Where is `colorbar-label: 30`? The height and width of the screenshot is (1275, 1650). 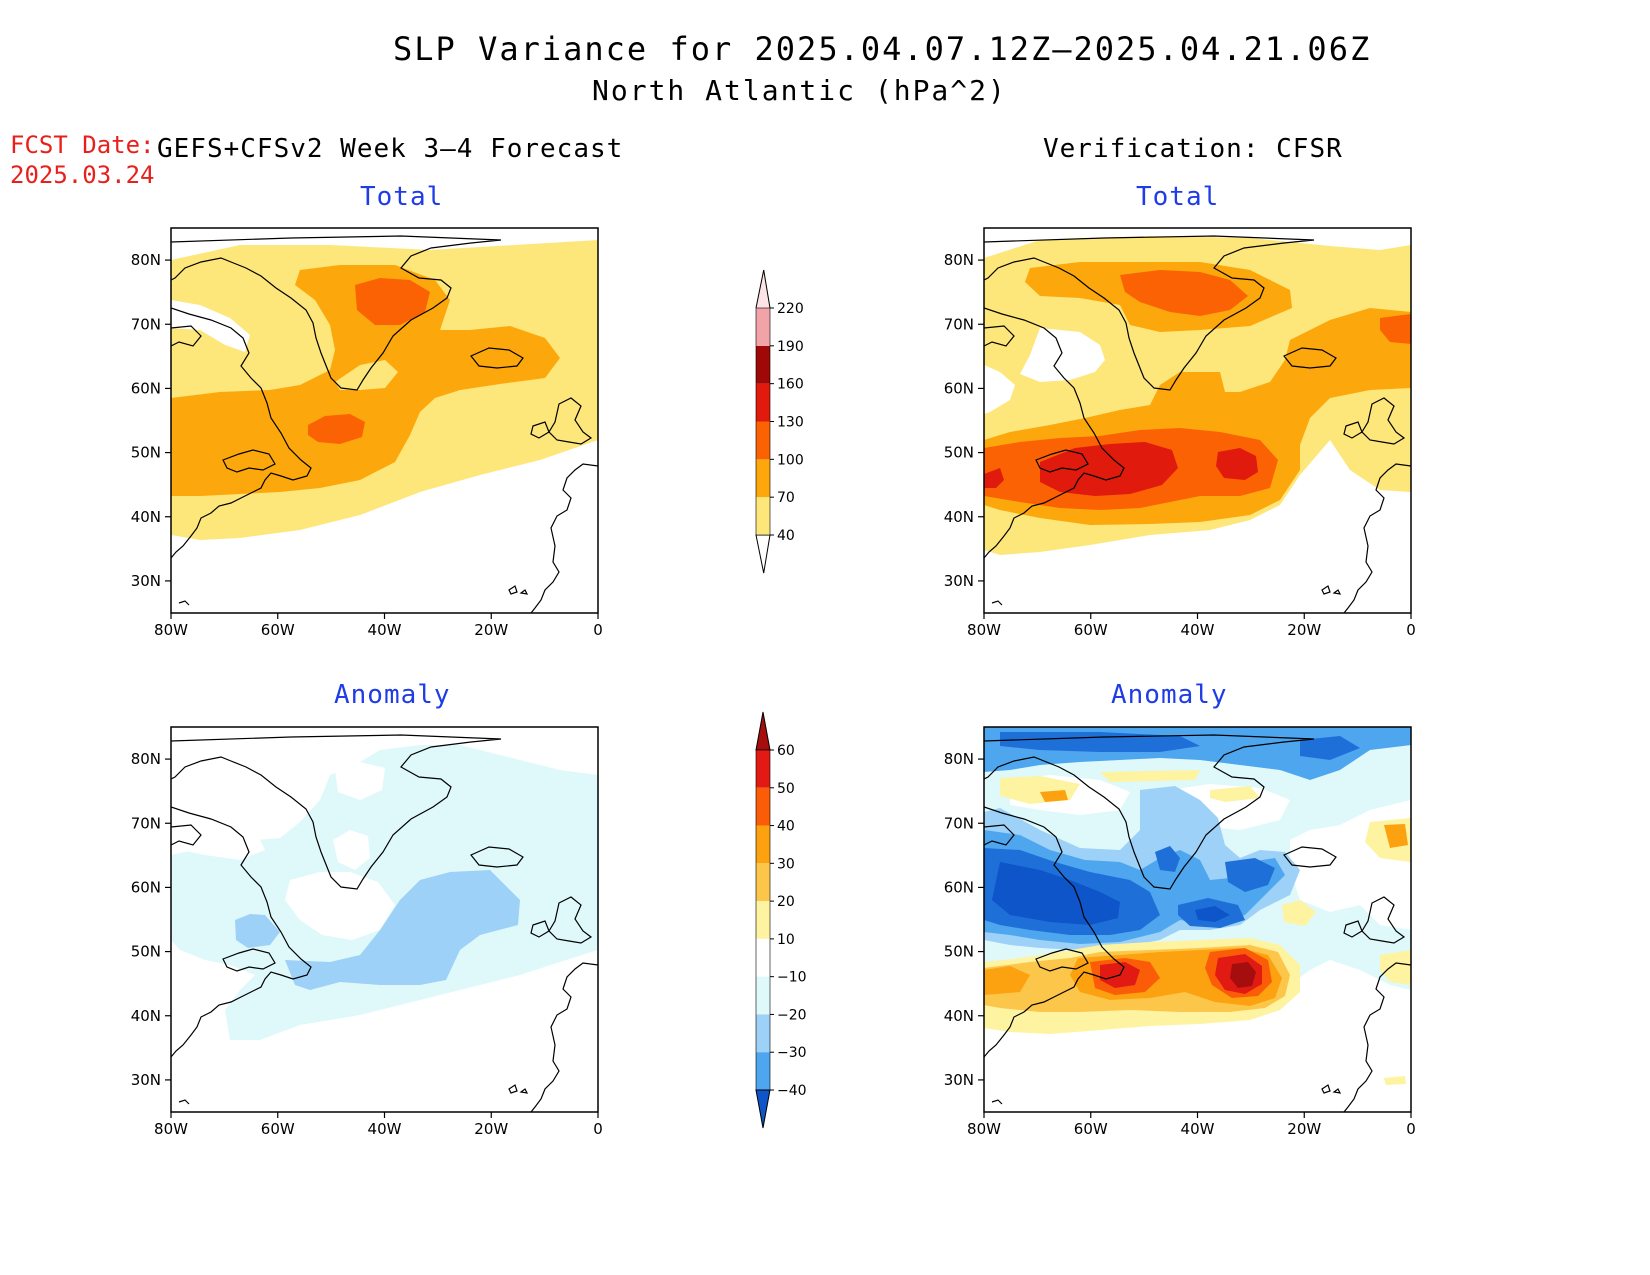 colorbar-label: 30 is located at coordinates (786, 864).